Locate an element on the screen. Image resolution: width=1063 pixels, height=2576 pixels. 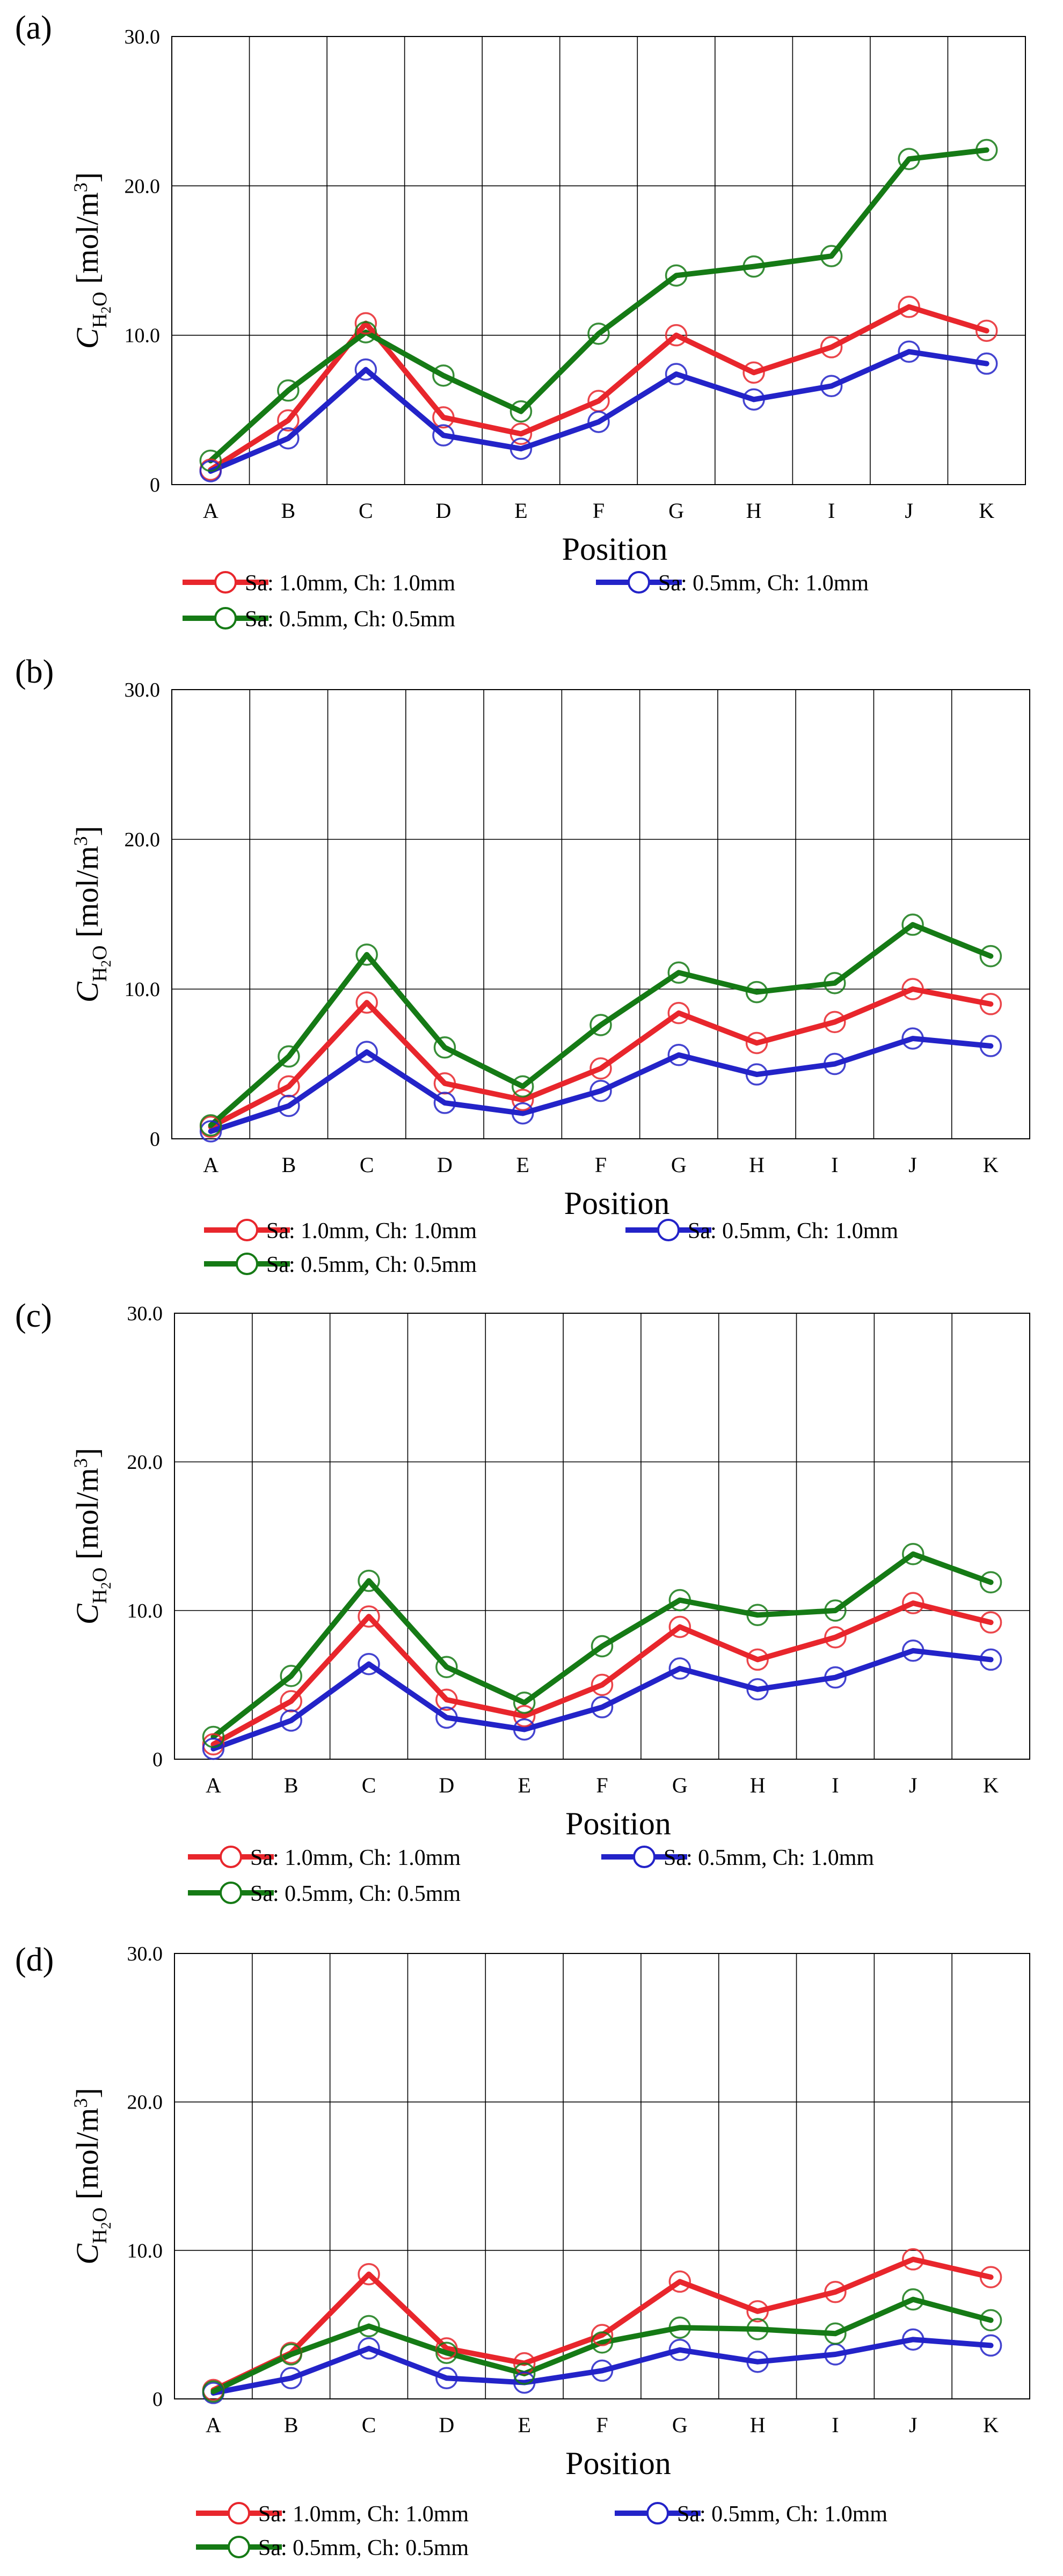
x-tick-label: I is located at coordinates (834, 1165).